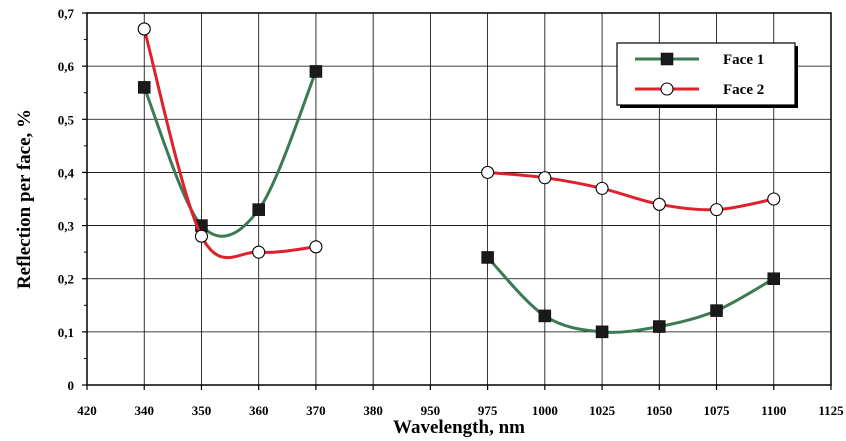 Image resolution: width=846 pixels, height=441 pixels. Describe the element at coordinates (72, 199) in the screenshot. I see `y-axis-ticks: 0 0,1 0,2 0,3 0,4 0,5 0,6 0,7` at that location.